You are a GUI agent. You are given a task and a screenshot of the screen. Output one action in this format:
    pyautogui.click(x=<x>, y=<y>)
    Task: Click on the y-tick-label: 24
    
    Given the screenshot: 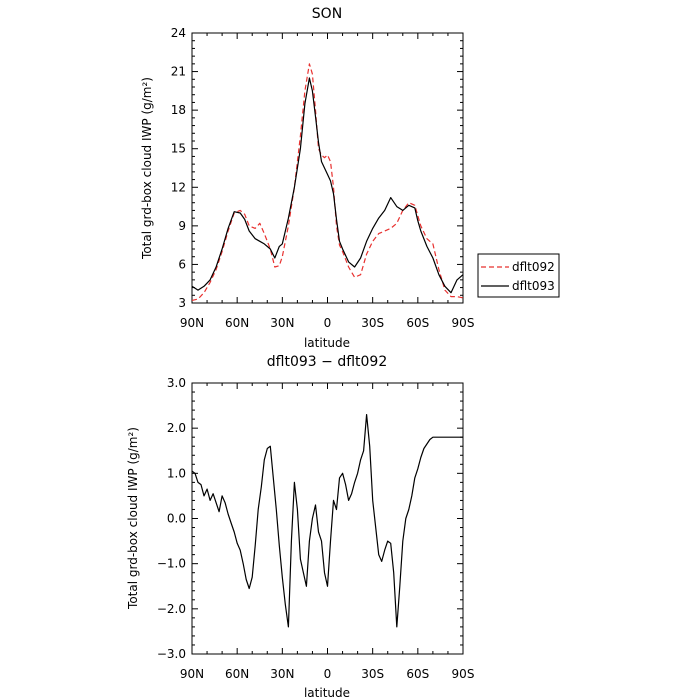 What is the action you would take?
    pyautogui.click(x=178, y=33)
    